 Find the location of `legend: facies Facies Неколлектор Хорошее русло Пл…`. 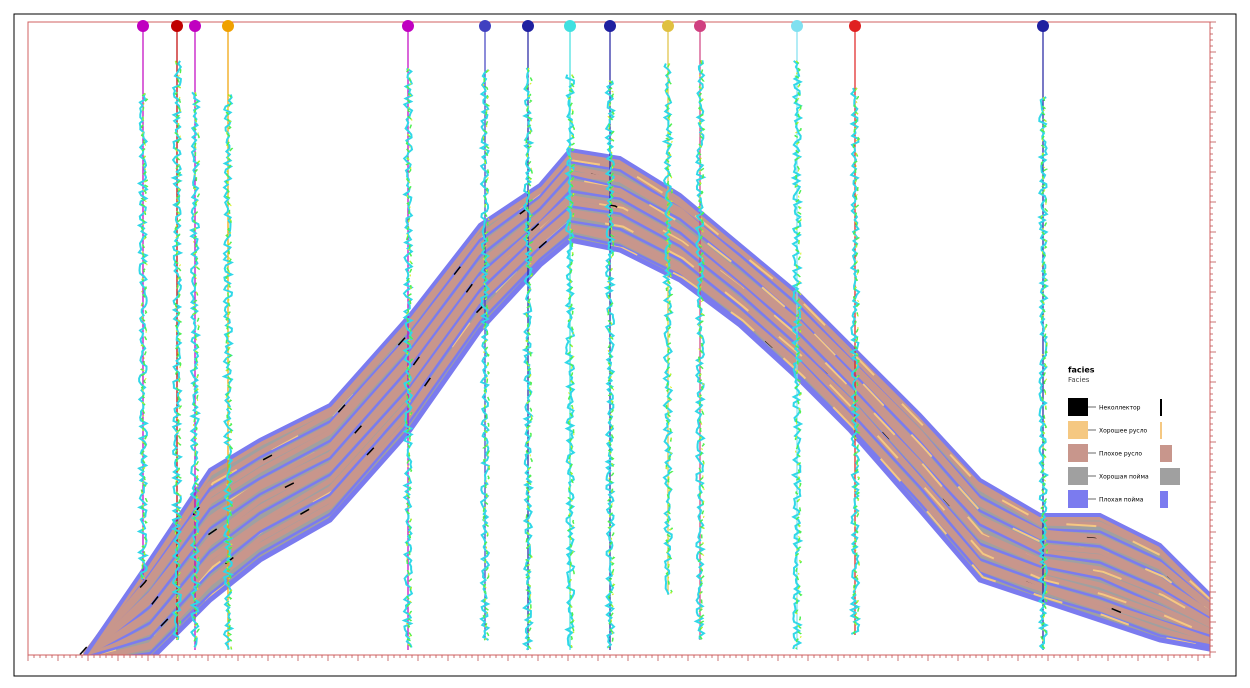

legend: facies Facies Неколлектор Хорошее русло Пл… is located at coordinates (1124, 437).